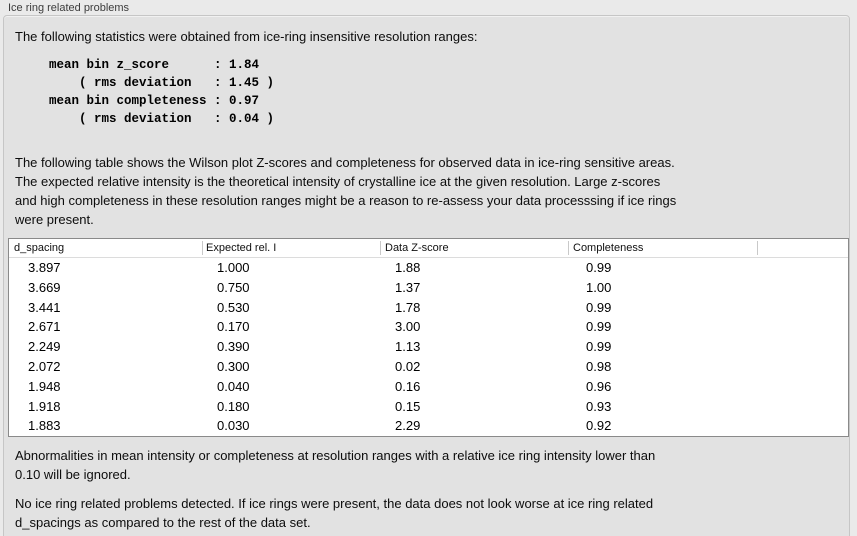 The image size is (857, 536). What do you see at coordinates (408, 287) in the screenshot?
I see `table-cell: 1.37` at bounding box center [408, 287].